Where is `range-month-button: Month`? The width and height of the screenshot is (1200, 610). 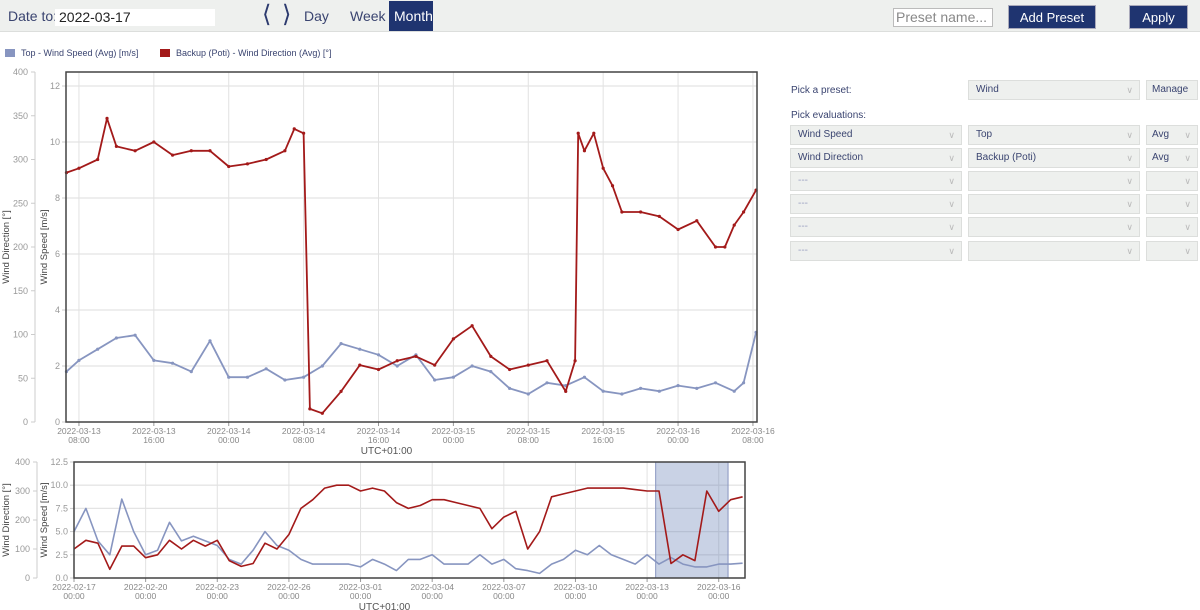 range-month-button: Month is located at coordinates (411, 16).